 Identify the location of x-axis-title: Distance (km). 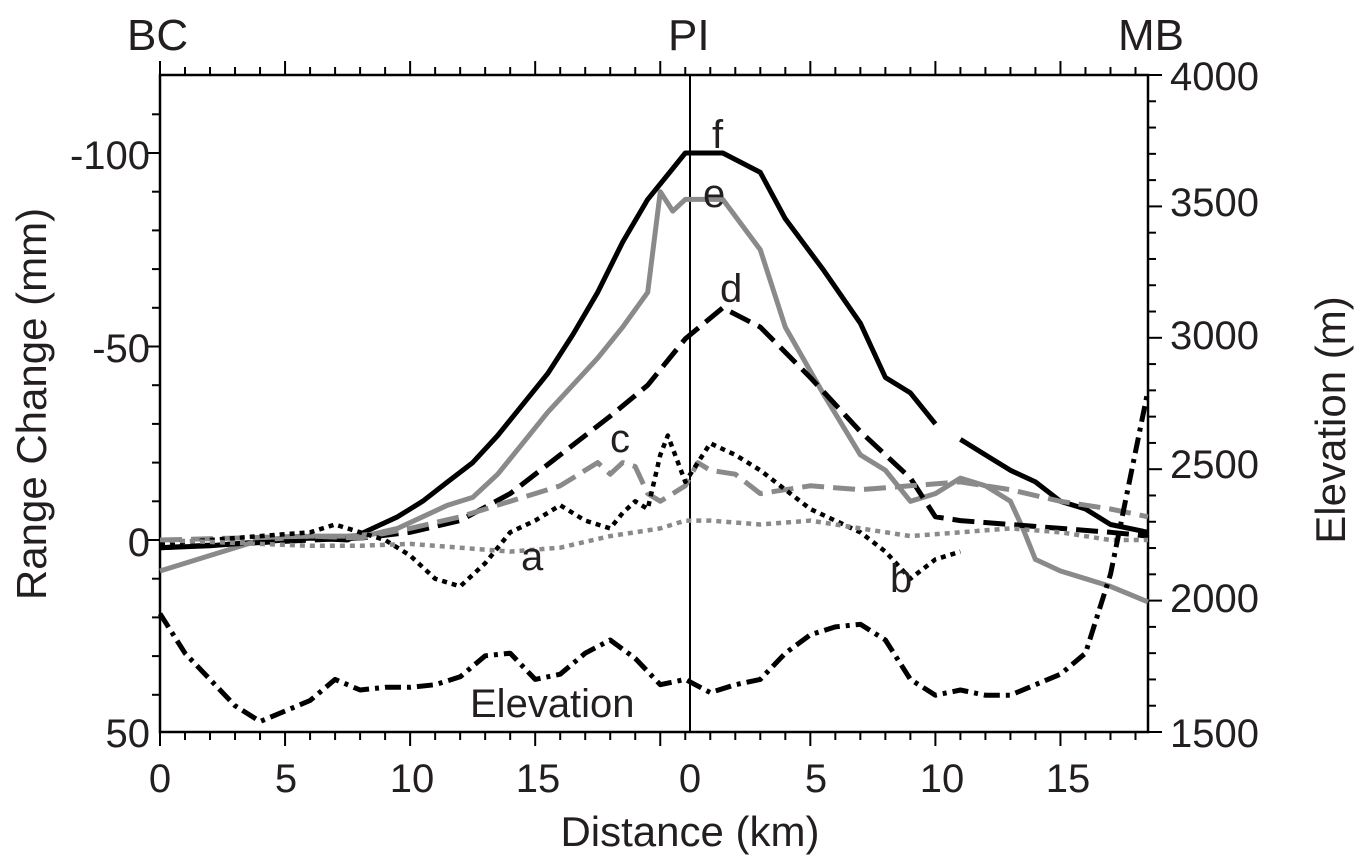
(689, 831).